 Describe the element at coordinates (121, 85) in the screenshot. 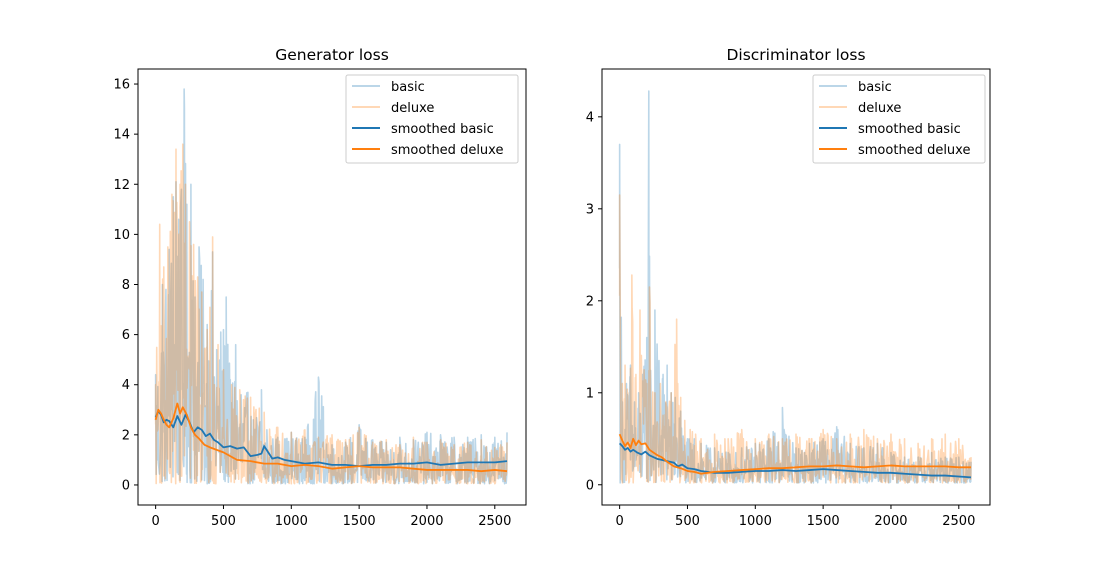

I see `y-tick-label: 16` at that location.